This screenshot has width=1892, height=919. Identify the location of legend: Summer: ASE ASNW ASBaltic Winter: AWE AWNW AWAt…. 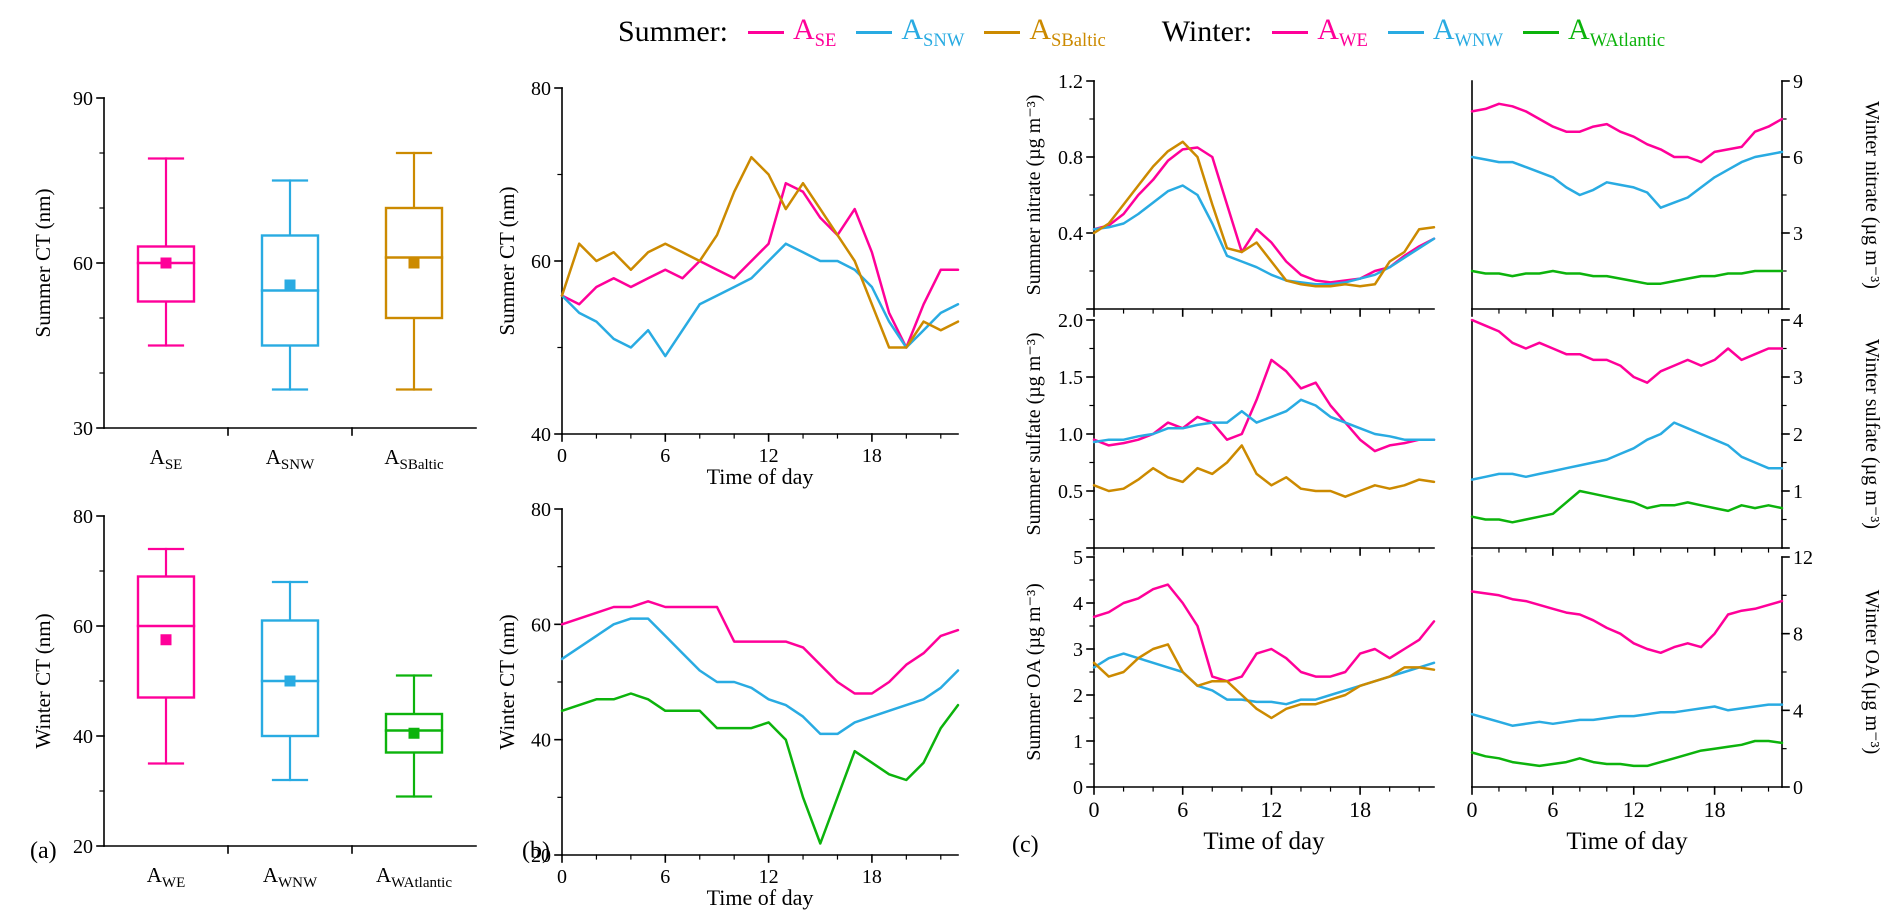
(1141, 32).